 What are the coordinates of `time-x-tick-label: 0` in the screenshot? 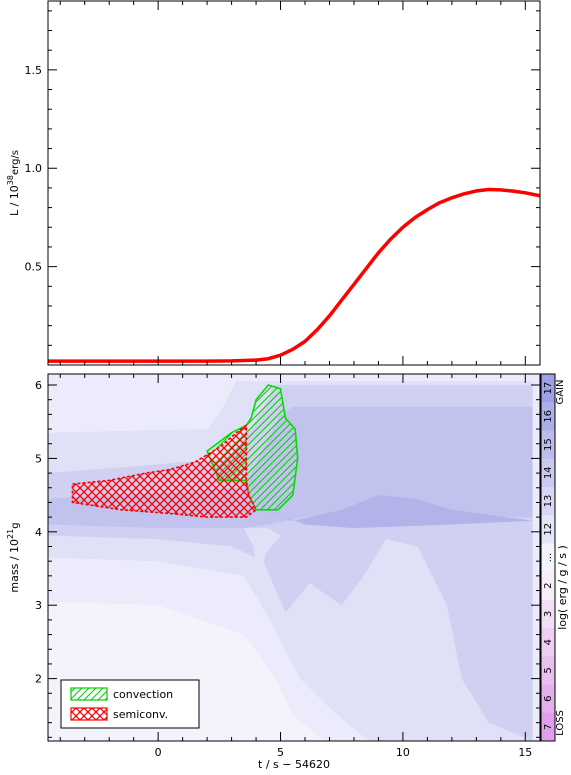 It's located at (158, 752).